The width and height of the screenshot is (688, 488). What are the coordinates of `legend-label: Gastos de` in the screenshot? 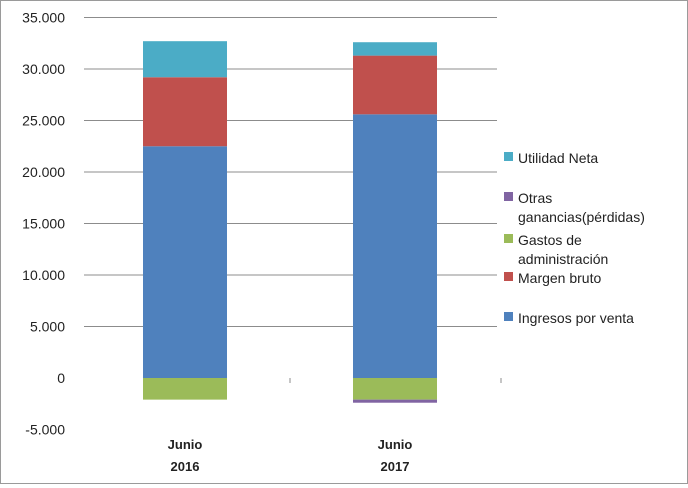 It's located at (550, 240).